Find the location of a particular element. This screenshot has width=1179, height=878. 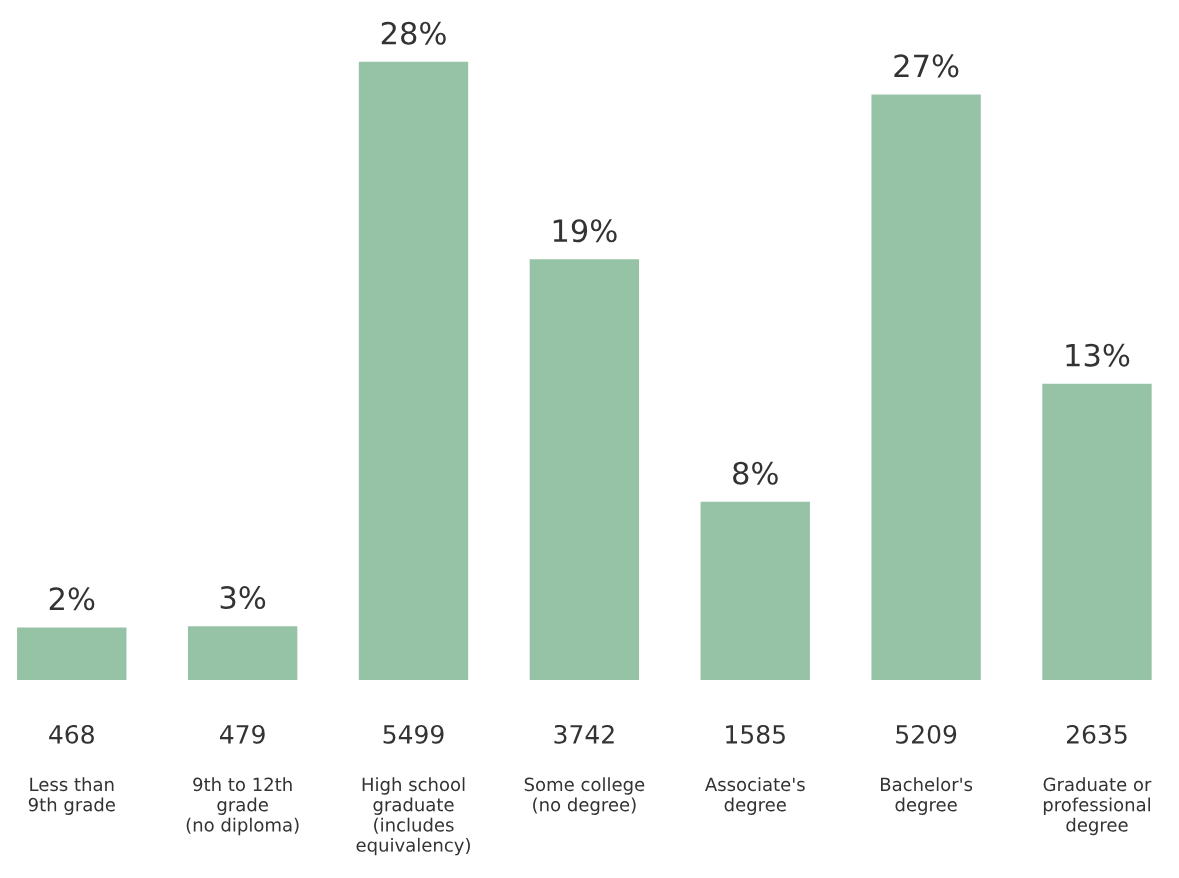

x-tick-label: High school graduate (includes equivalency) is located at coordinates (413, 816).